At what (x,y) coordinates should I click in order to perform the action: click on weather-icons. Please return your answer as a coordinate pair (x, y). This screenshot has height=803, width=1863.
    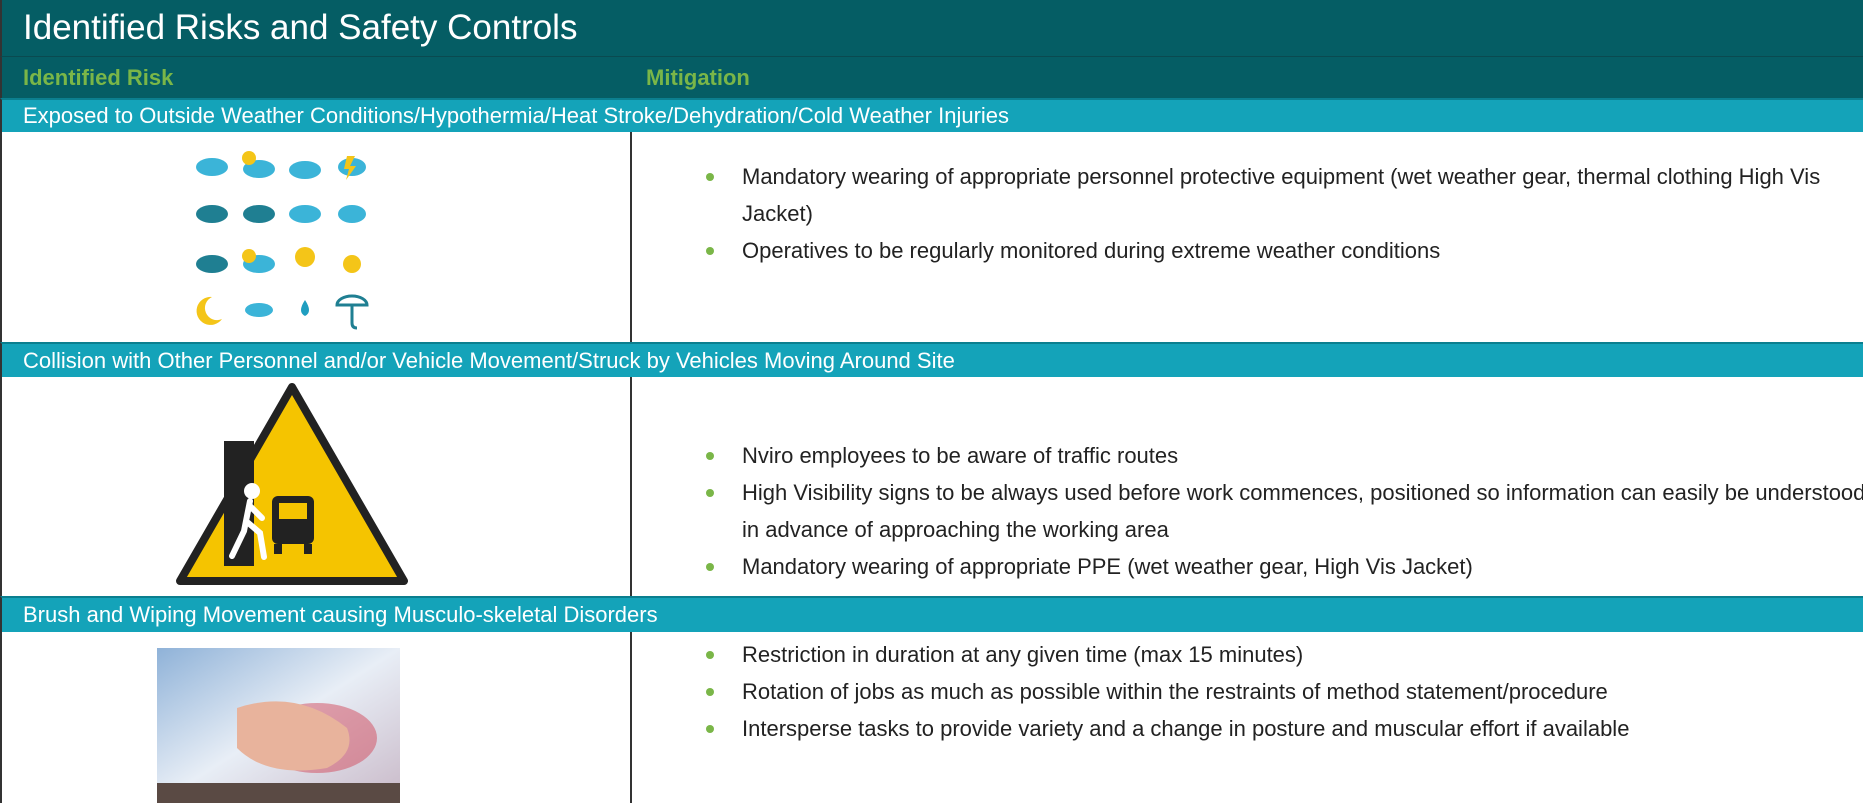
    Looking at the image, I should click on (282, 240).